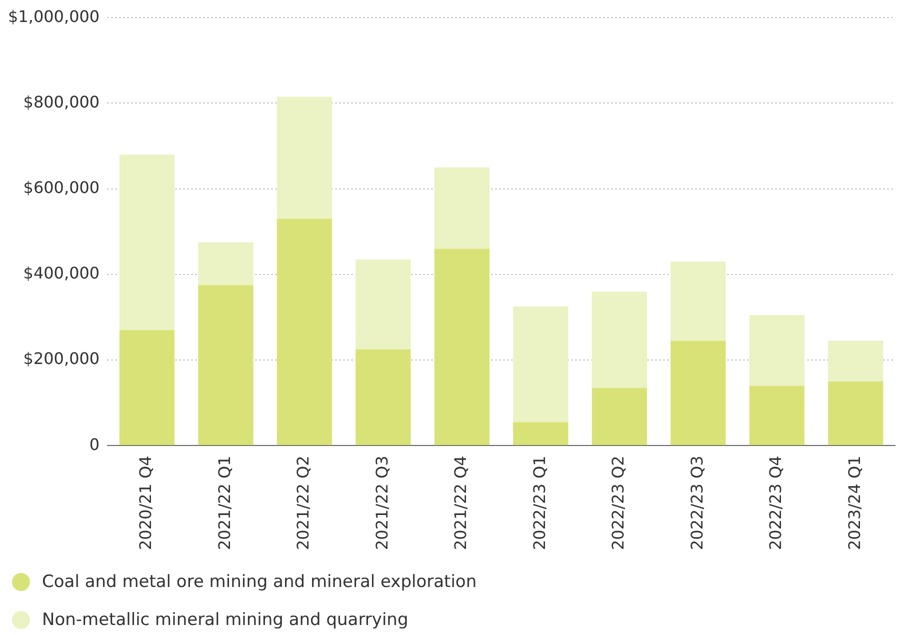 This screenshot has width=897, height=635. I want to click on y-tick-label: $400,000, so click(61, 273).